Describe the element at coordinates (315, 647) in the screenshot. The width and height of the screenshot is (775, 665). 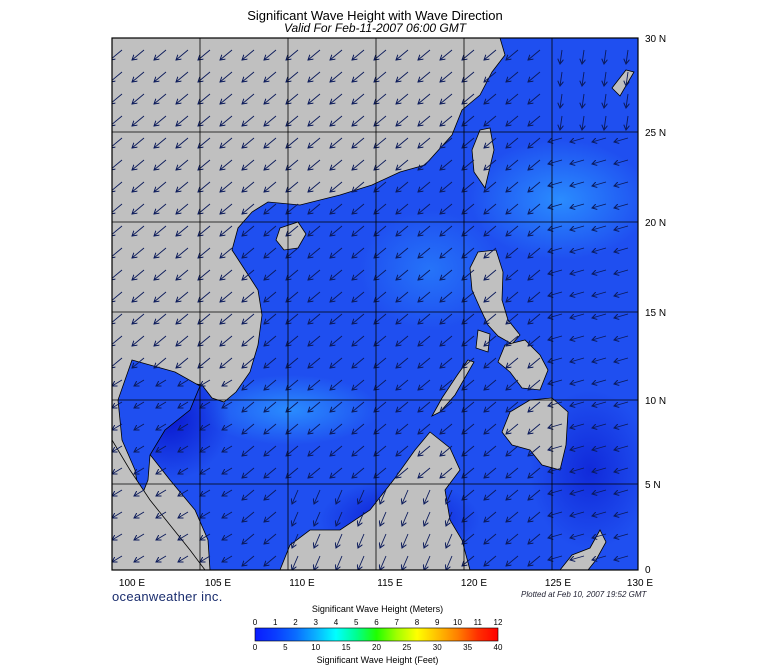
I see `colorbar-tick-feet: 10` at that location.